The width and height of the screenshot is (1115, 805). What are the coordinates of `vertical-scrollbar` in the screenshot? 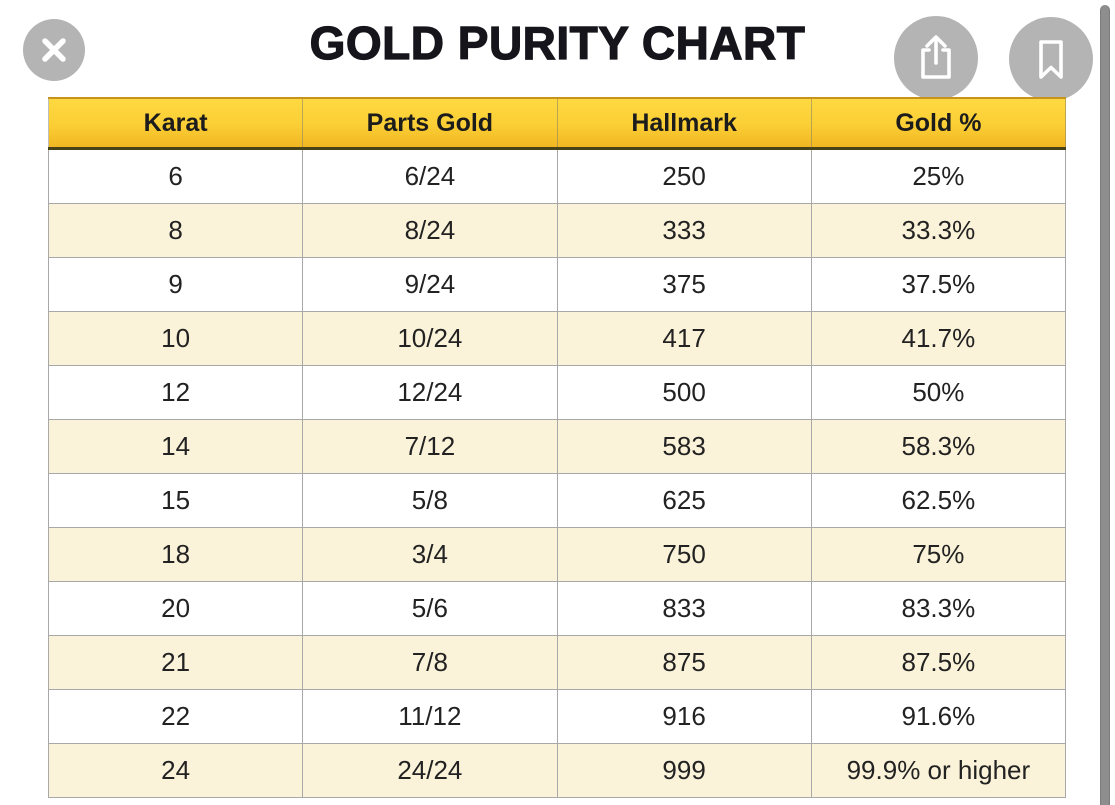 It's located at (1105, 405).